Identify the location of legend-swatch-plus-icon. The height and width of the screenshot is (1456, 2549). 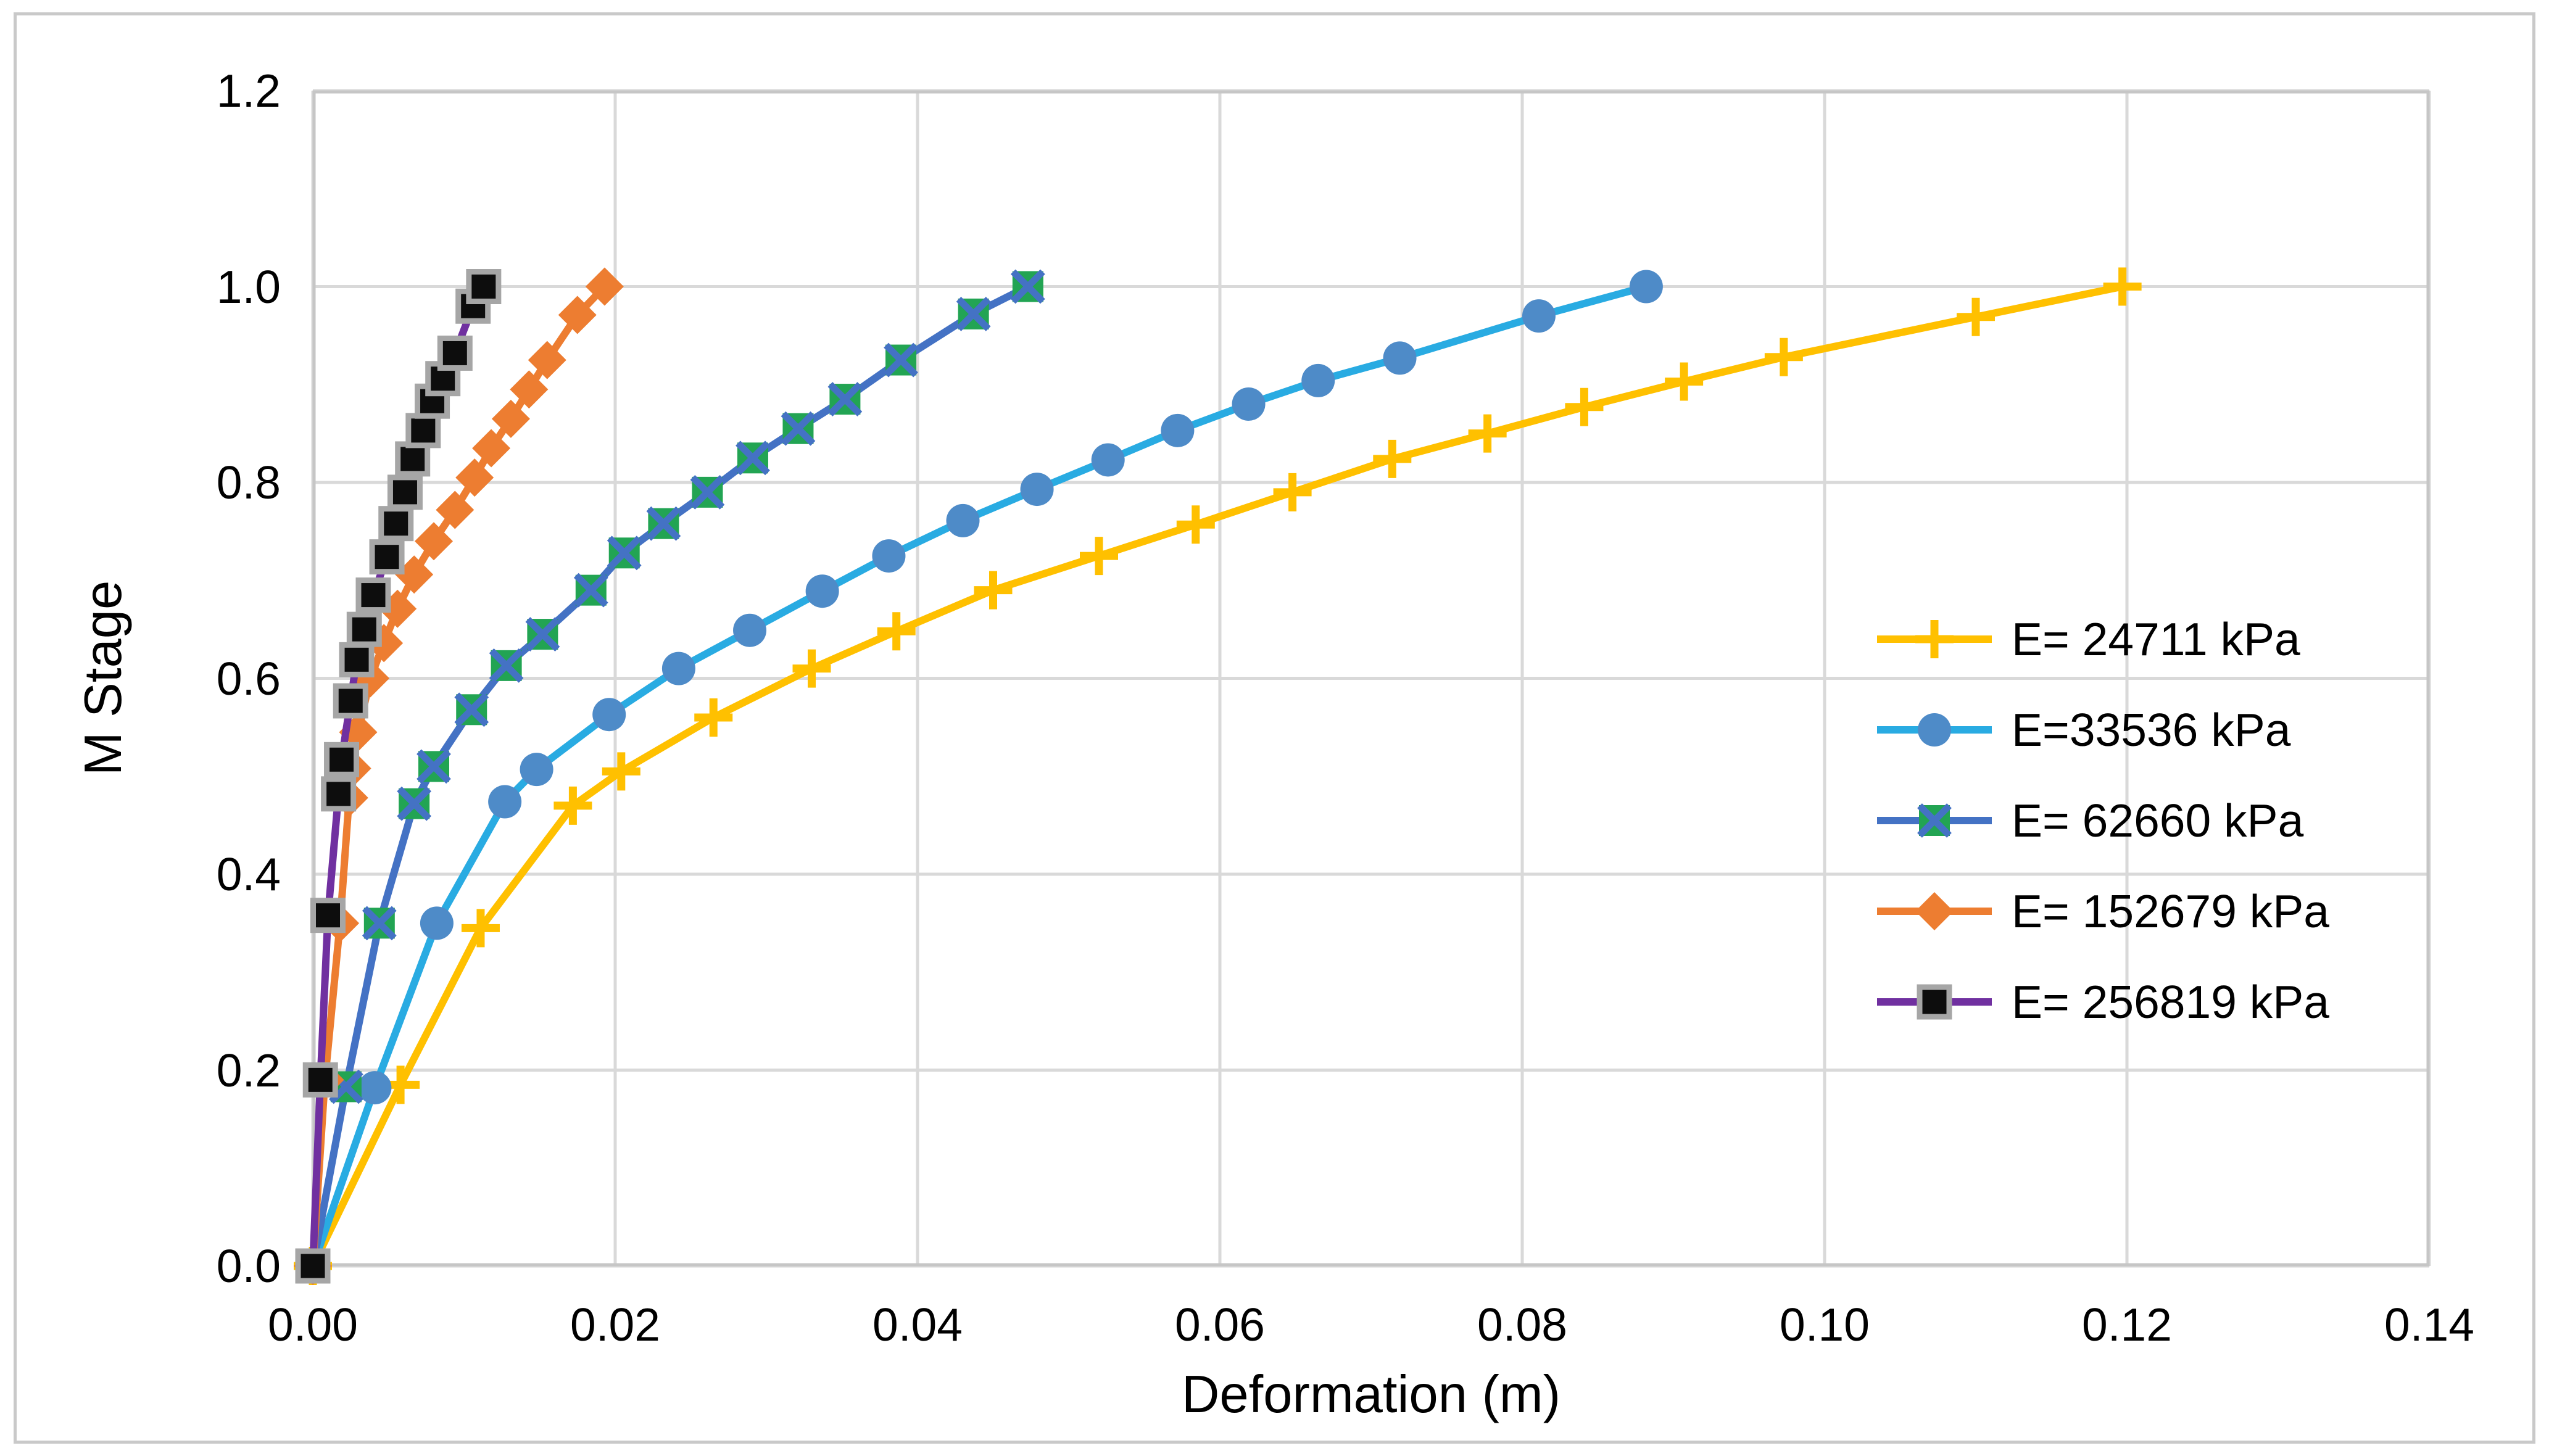
(1934, 639).